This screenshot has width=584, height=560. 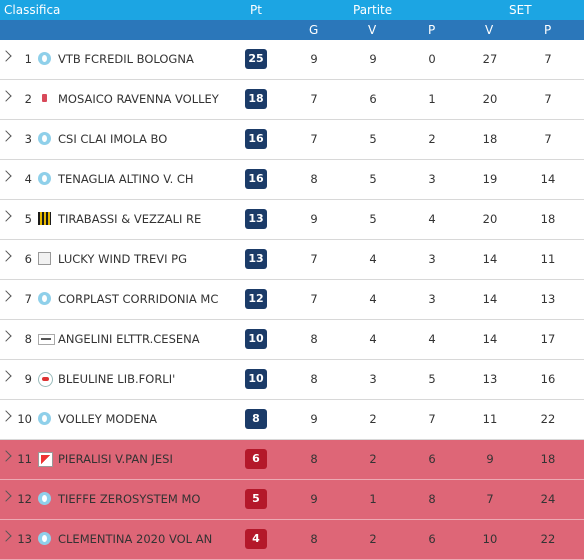 I want to click on table-row: 9 BLEULINE LIB.FORLI' 10 8 3 5 13 16, so click(x=292, y=380).